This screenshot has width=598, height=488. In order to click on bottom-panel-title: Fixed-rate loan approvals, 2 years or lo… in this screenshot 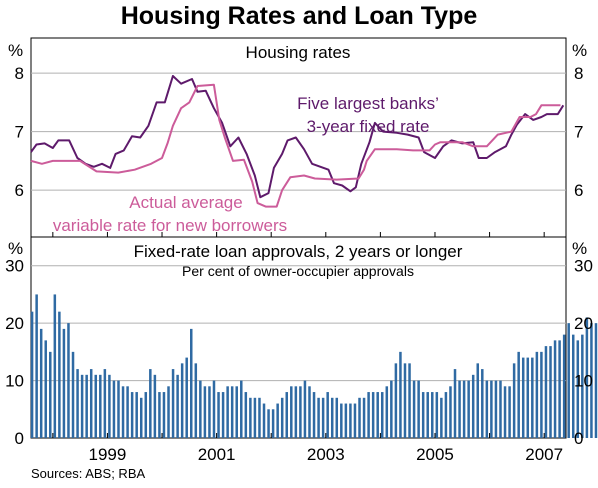, I will do `click(298, 251)`.